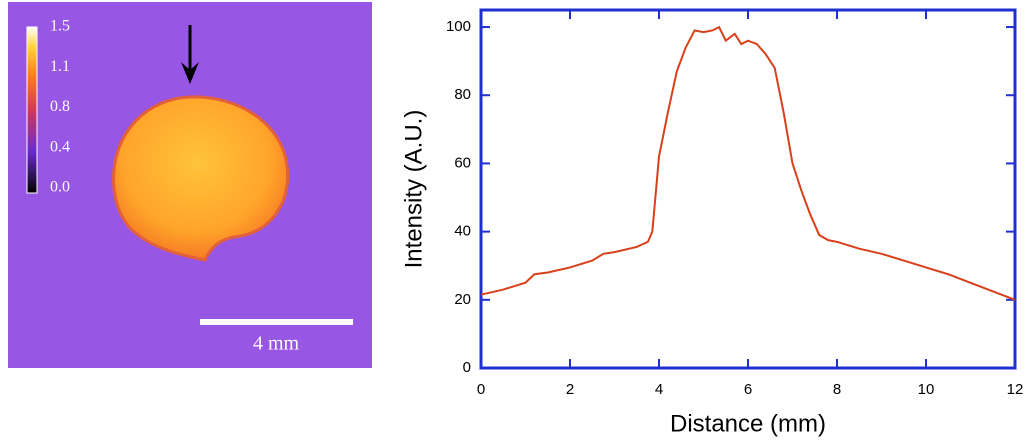 This screenshot has height=445, width=1030. What do you see at coordinates (462, 162) in the screenshot?
I see `y-tick-label: 60` at bounding box center [462, 162].